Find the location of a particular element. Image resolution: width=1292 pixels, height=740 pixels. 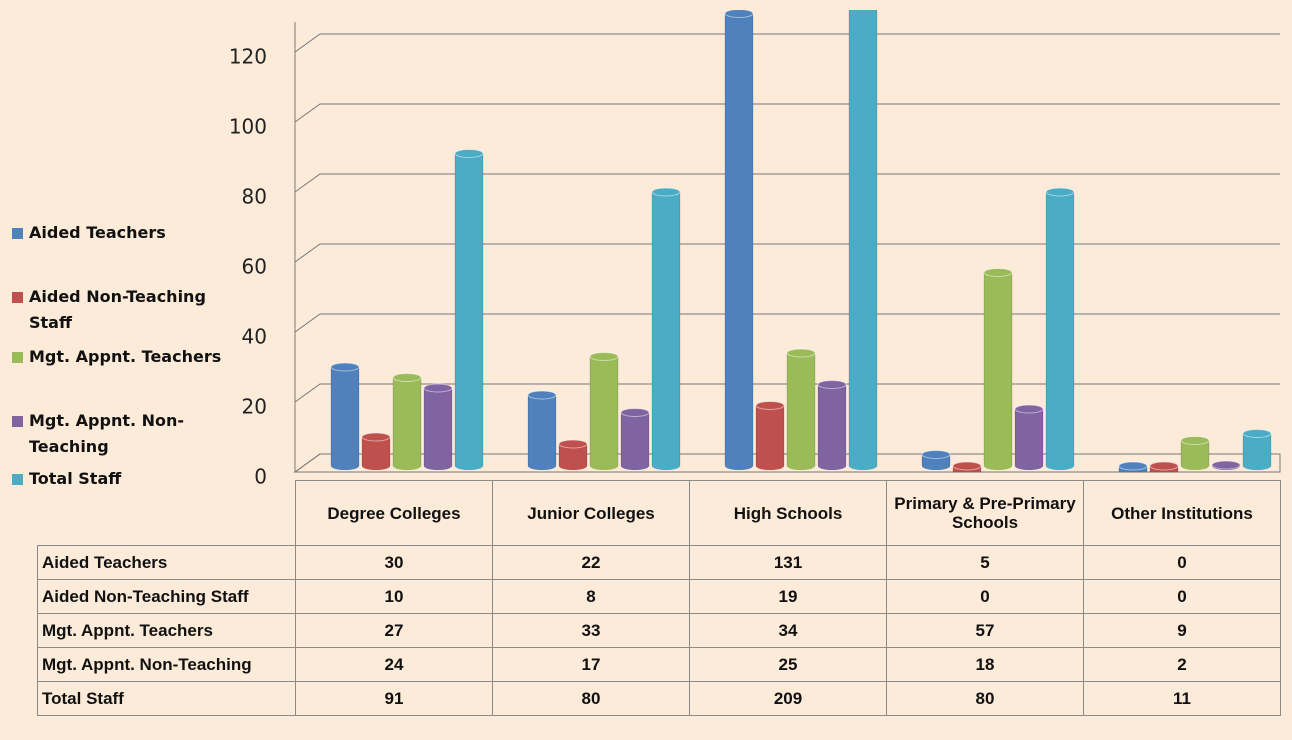

table-row-header: Aided Non-Teaching Staff is located at coordinates (166, 596).